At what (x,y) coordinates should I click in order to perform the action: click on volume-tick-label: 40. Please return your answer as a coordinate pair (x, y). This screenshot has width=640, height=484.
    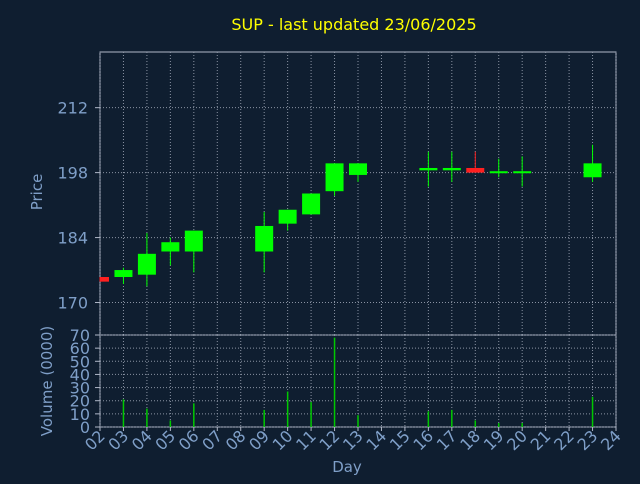
    Looking at the image, I should click on (80, 374).